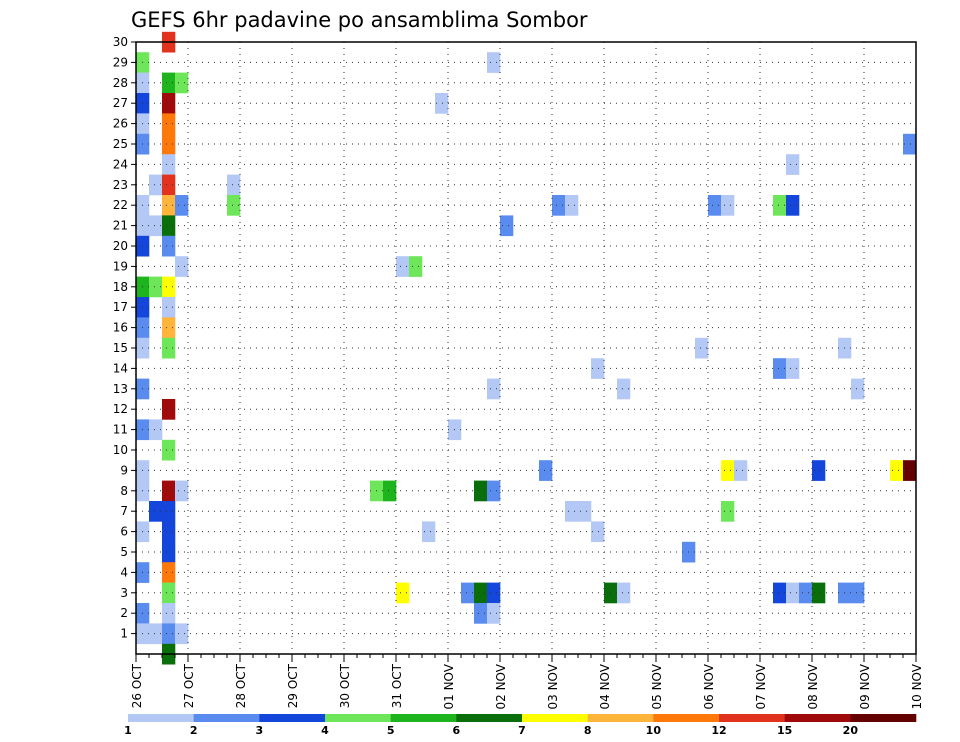 Image resolution: width=960 pixels, height=742 pixels. I want to click on chart-title: GEFS 6hr padavine po ansamblima Sombor, so click(359, 20).